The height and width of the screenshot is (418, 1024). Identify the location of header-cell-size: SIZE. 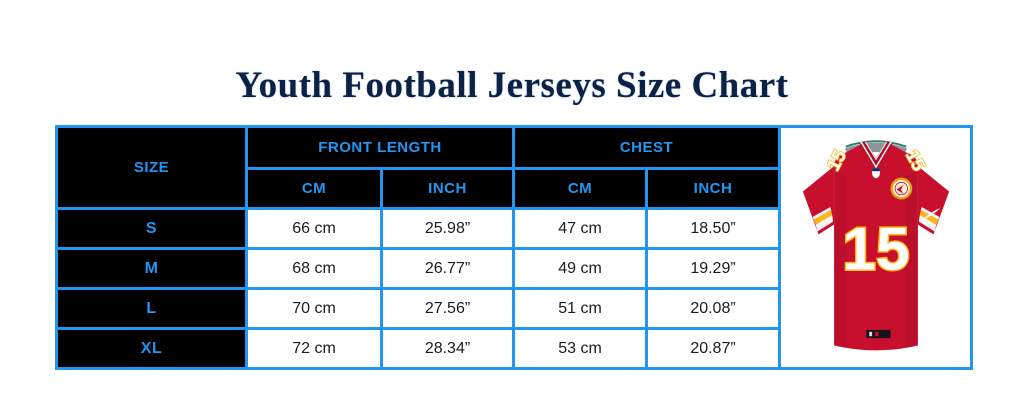
(151, 167).